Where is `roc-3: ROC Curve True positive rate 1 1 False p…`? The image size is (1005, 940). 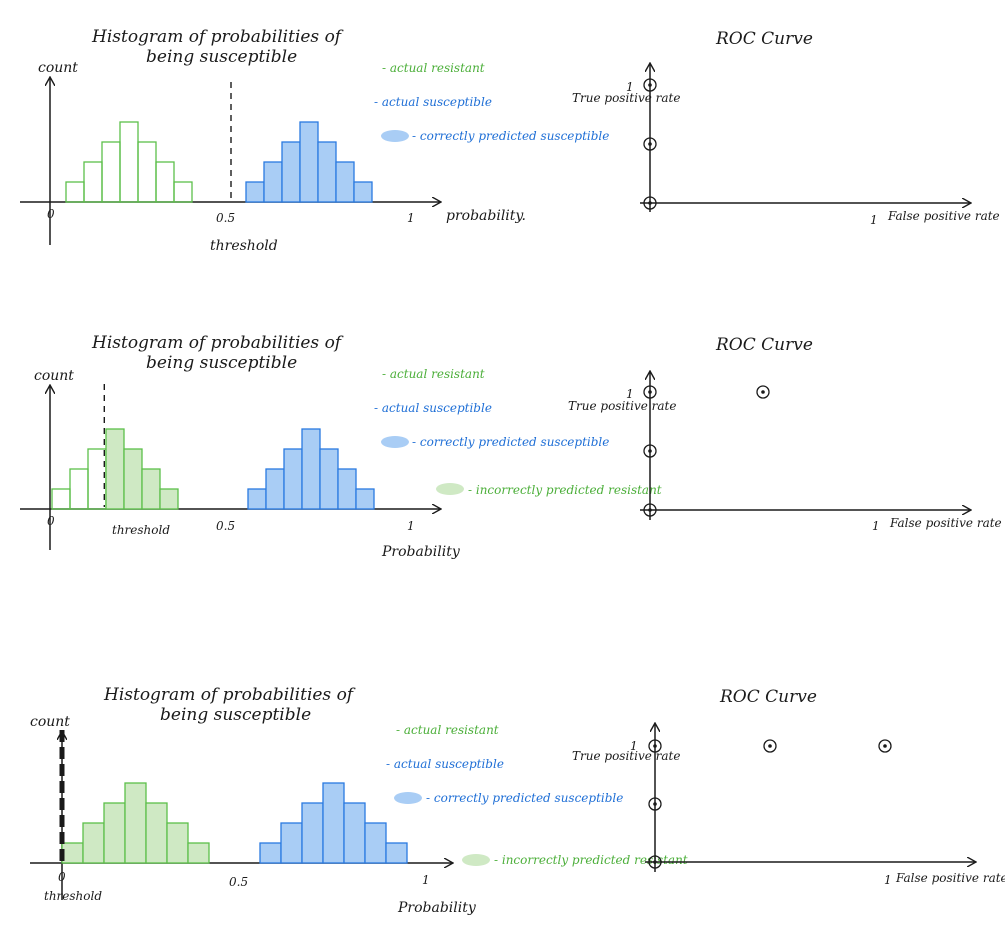
roc-3: ROC Curve True positive rate 1 1 False p… is located at coordinates (788, 787).